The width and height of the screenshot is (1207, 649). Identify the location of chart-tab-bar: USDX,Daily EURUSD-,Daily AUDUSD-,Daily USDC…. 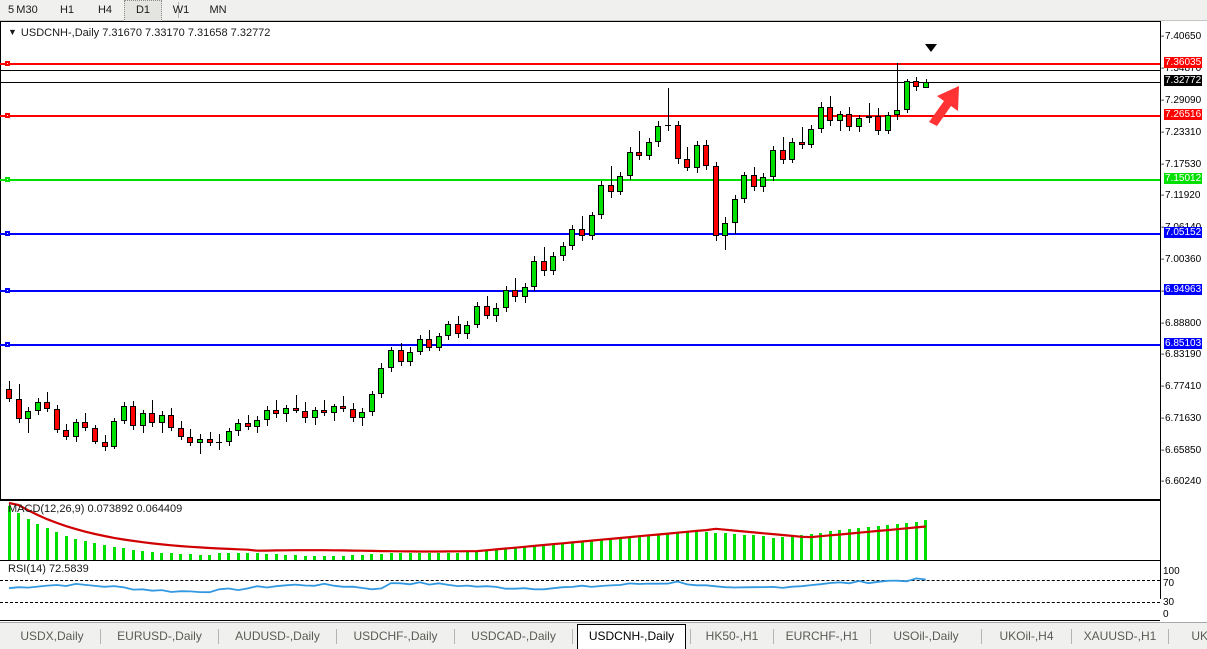
(603, 635).